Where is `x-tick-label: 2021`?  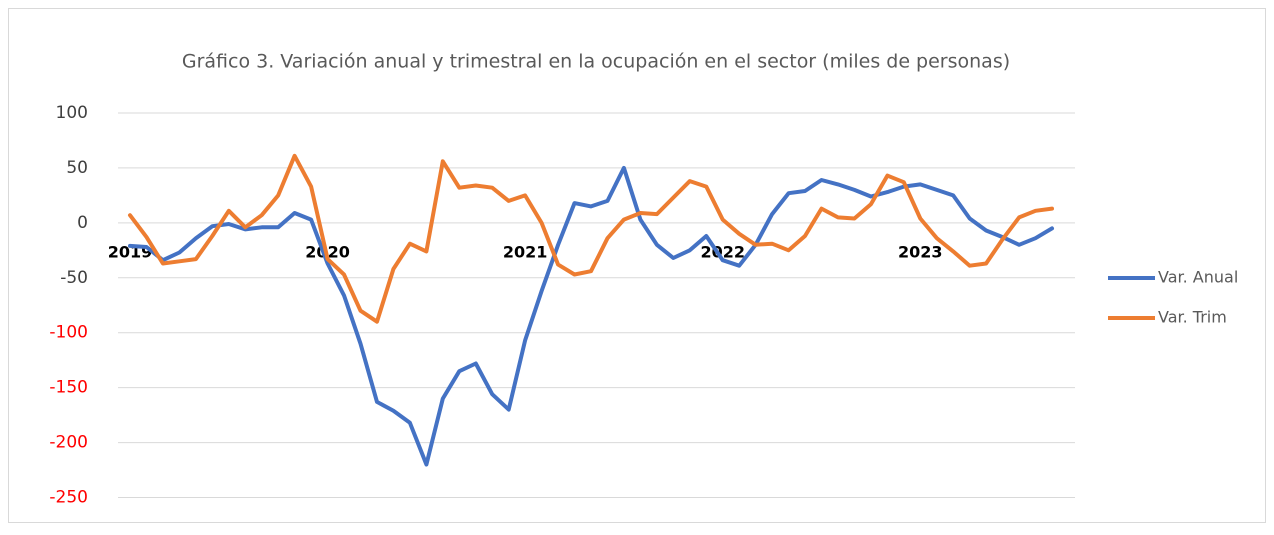 x-tick-label: 2021 is located at coordinates (525, 251).